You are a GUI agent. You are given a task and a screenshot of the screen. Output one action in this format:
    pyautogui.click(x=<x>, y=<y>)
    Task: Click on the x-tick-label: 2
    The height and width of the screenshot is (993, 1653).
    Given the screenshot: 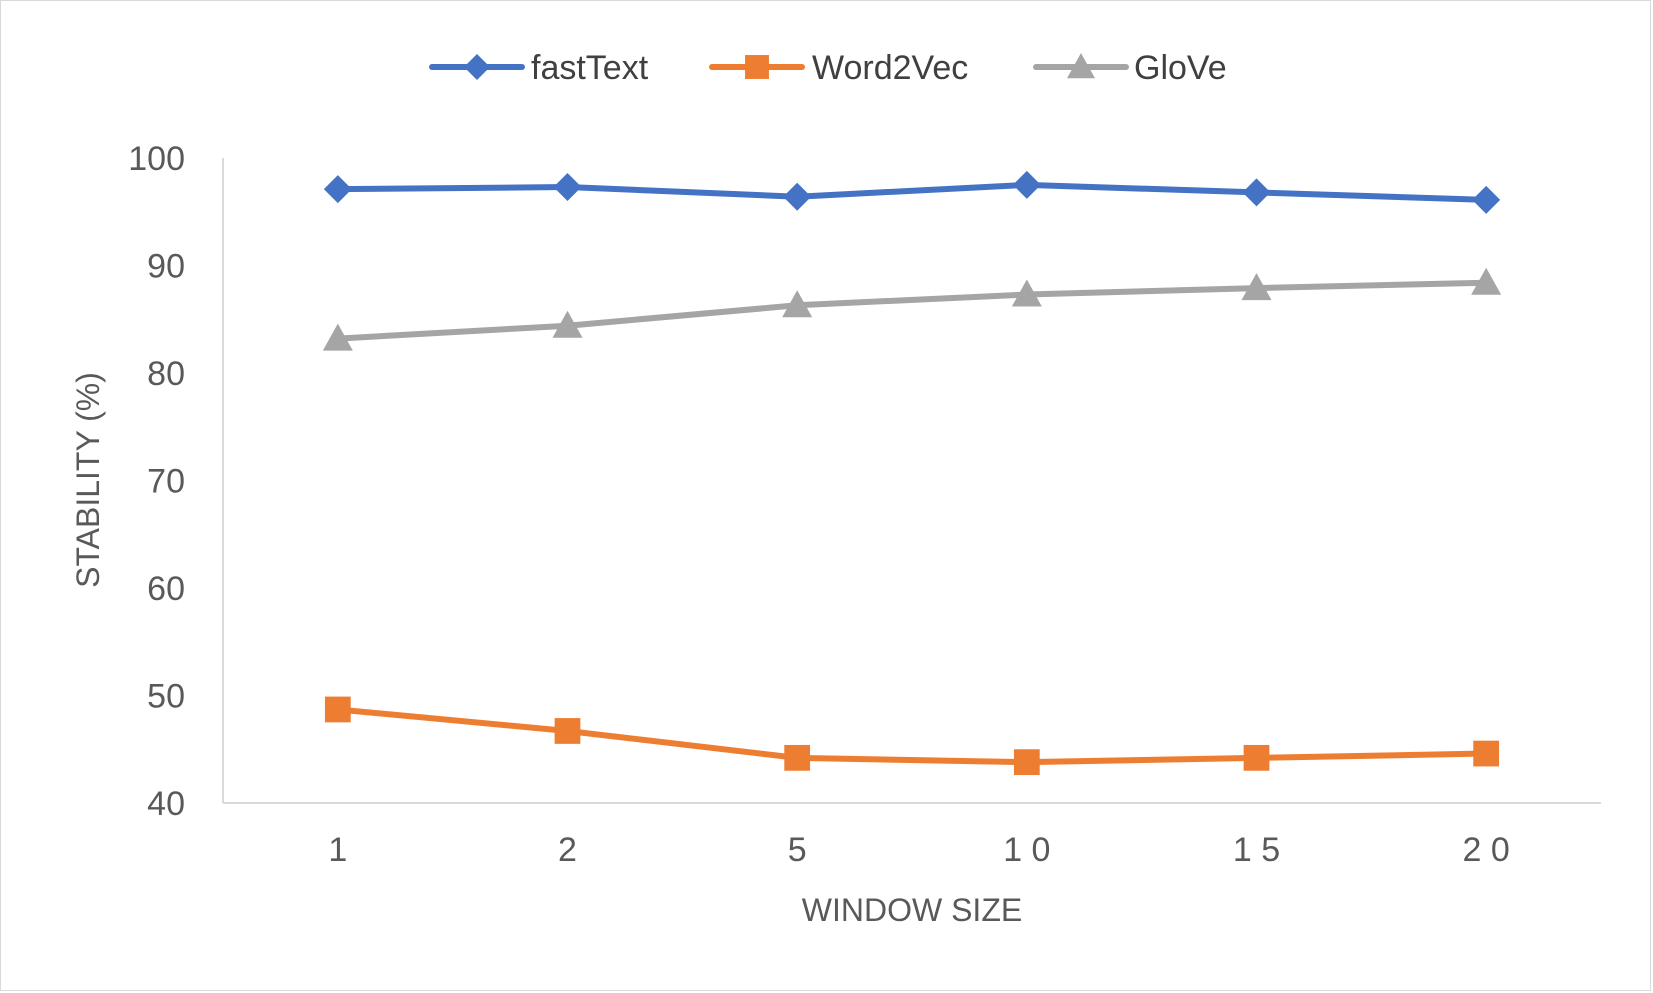 What is the action you would take?
    pyautogui.click(x=567, y=850)
    